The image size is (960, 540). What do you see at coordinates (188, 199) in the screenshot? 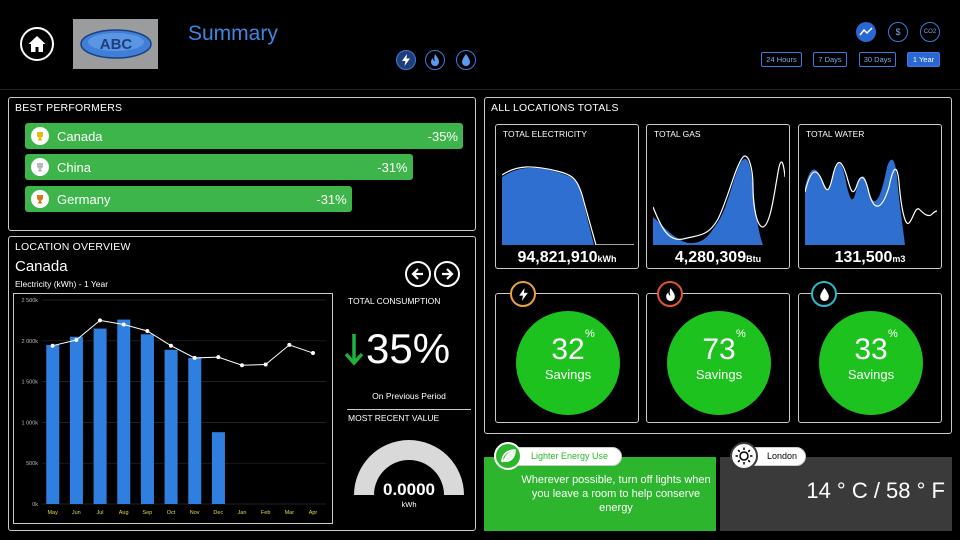
I see `best-performer-row: Germany -31%` at bounding box center [188, 199].